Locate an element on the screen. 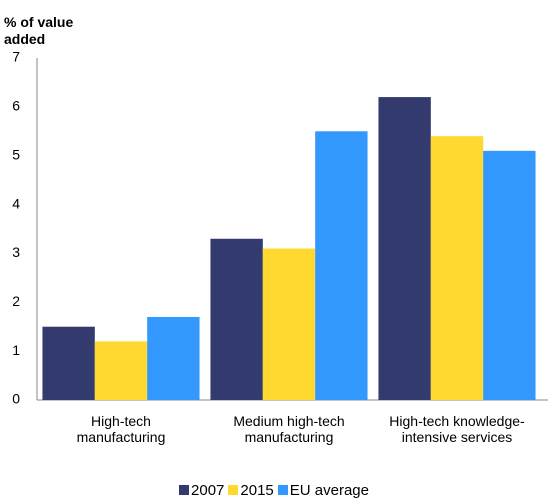 This screenshot has width=548, height=502. legend-item: 2015 is located at coordinates (251, 490).